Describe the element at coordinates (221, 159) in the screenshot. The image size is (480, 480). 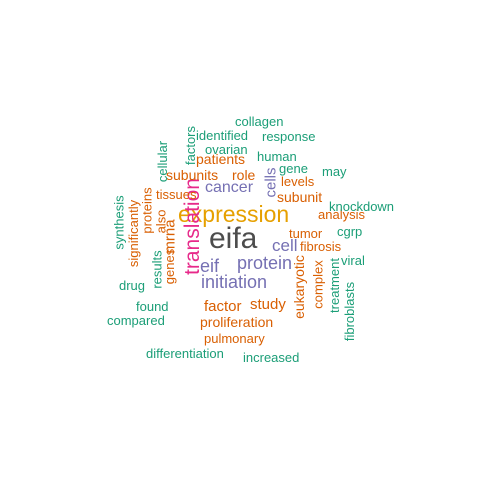
I see `word-patients: patients` at that location.